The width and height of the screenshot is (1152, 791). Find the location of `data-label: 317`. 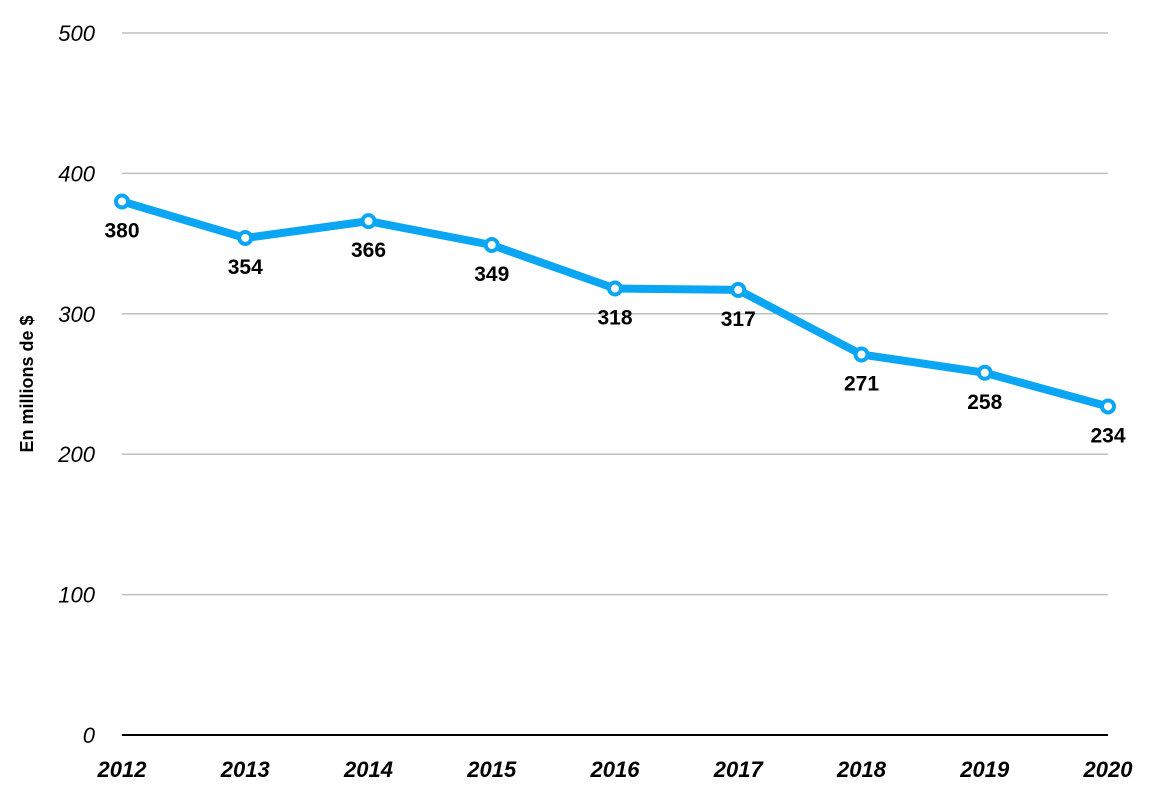

data-label: 317 is located at coordinates (738, 319).